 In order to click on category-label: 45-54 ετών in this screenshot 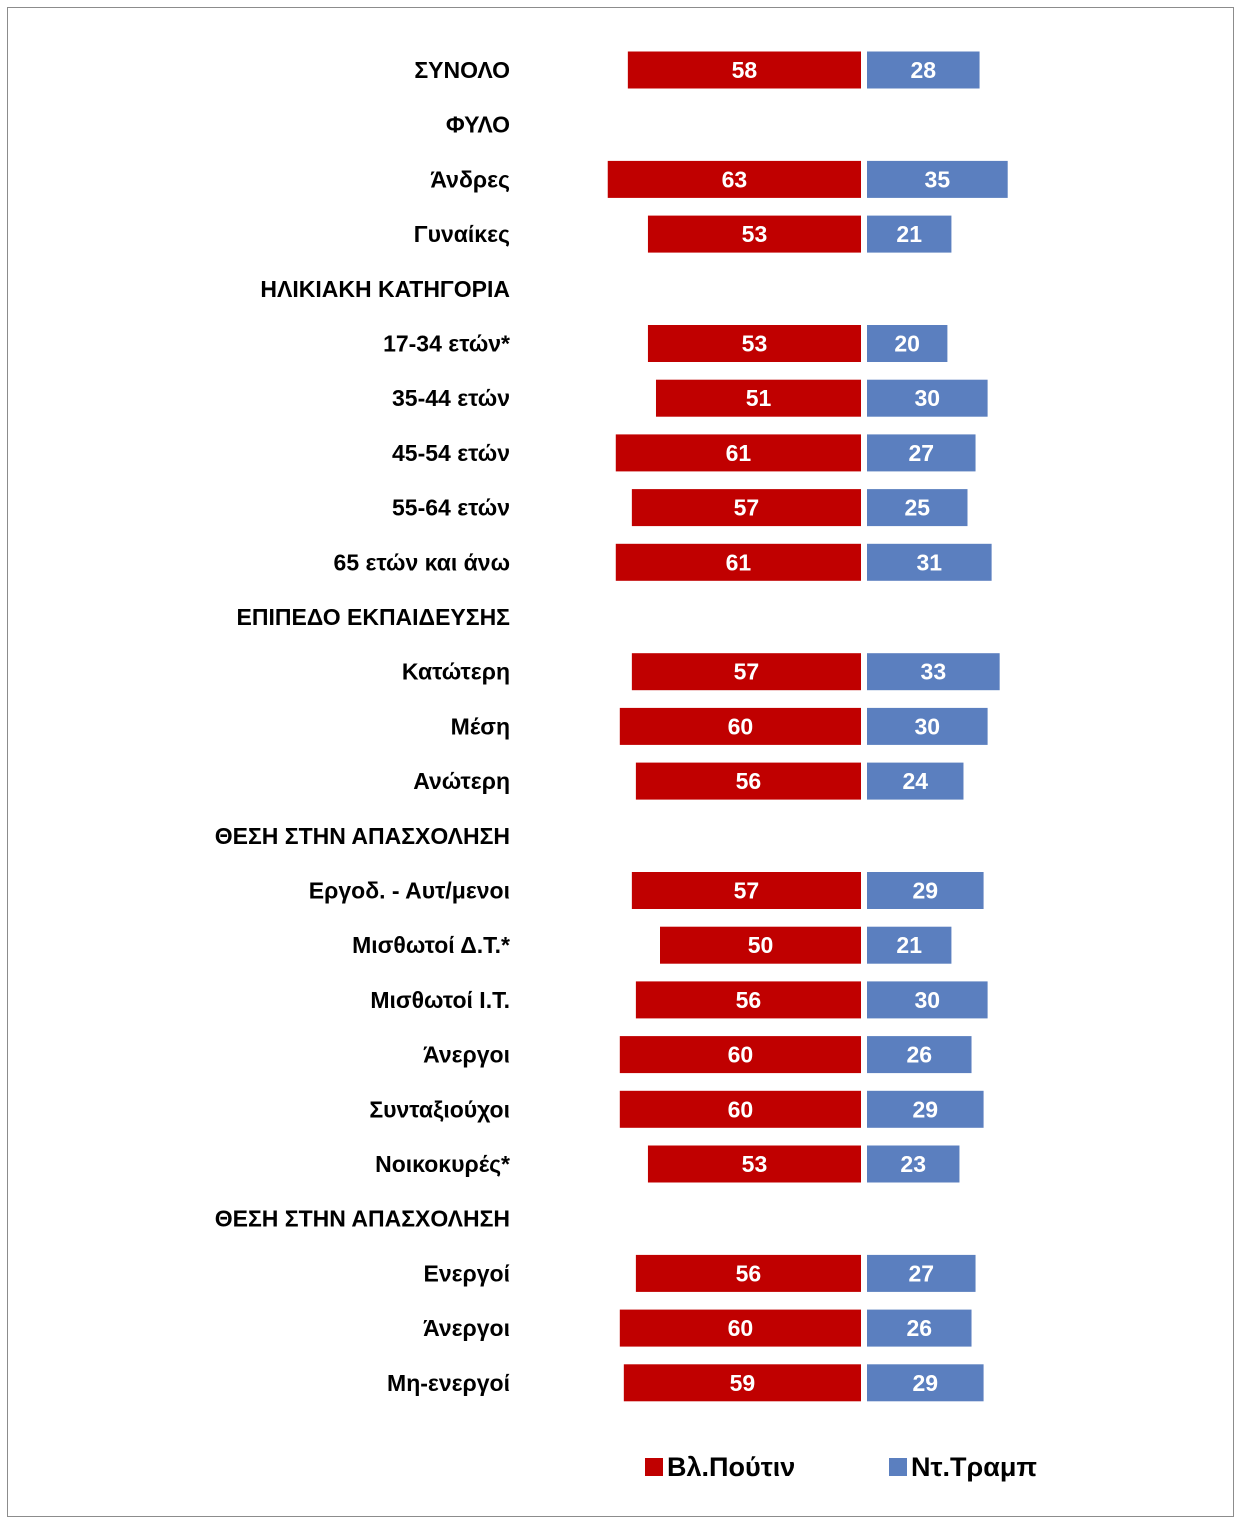, I will do `click(451, 453)`.